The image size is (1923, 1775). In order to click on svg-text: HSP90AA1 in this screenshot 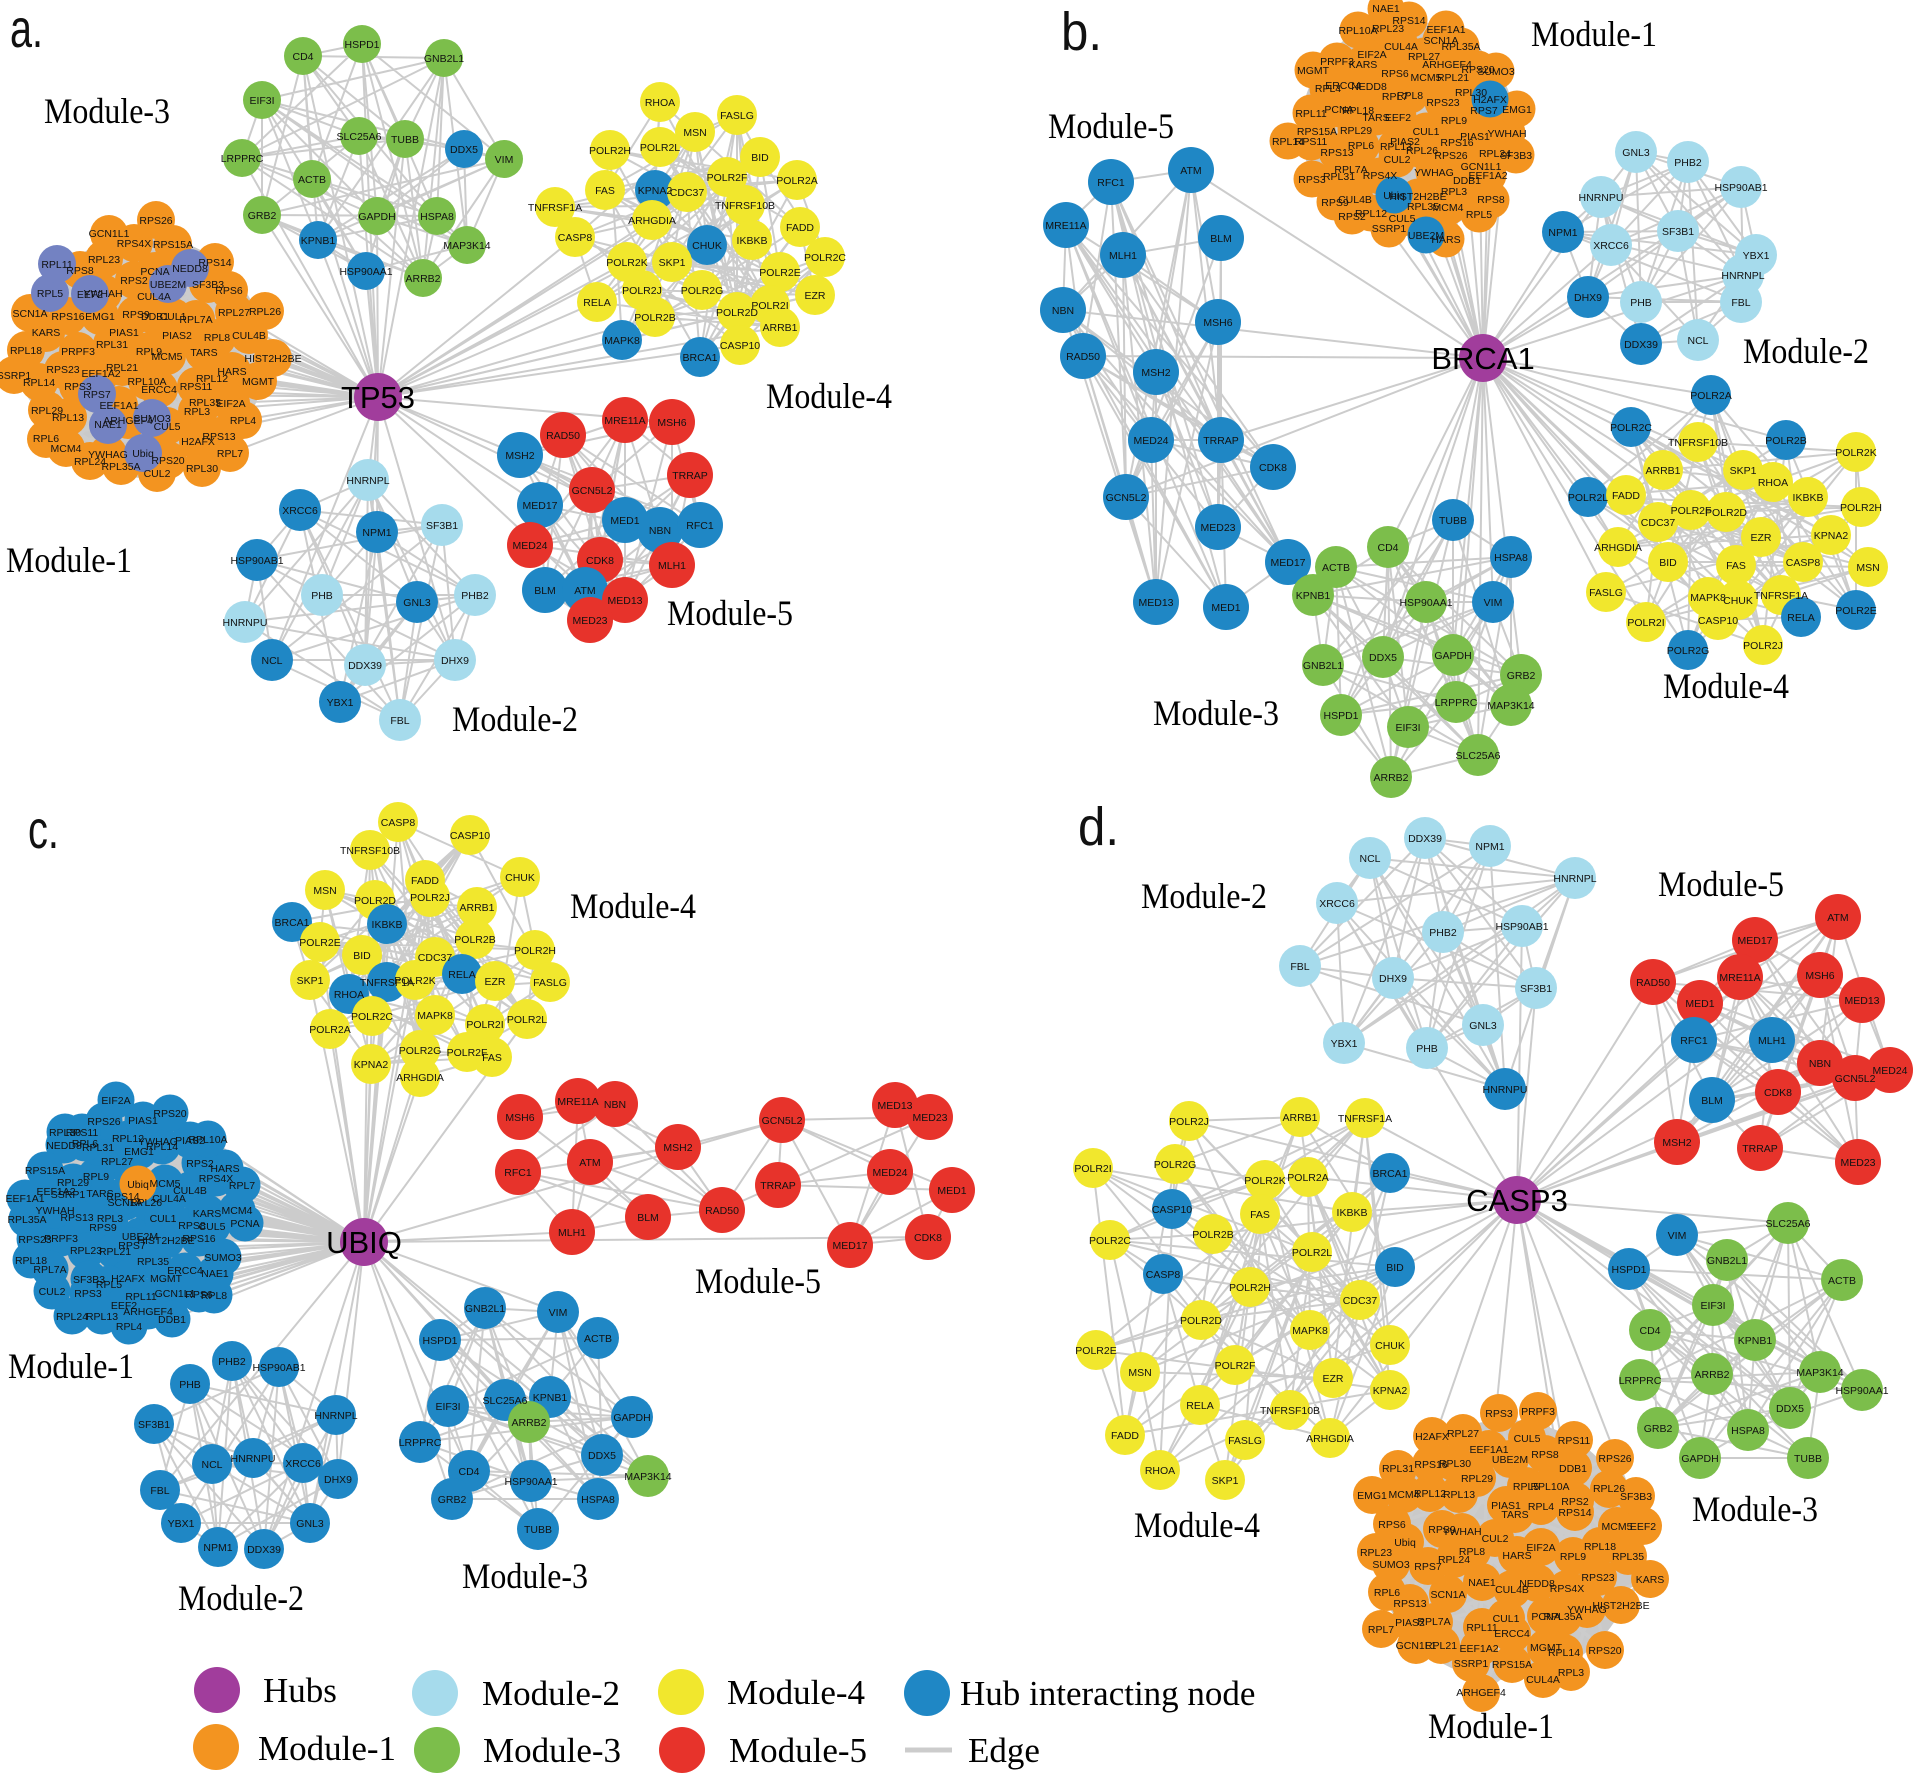, I will do `click(365, 272)`.